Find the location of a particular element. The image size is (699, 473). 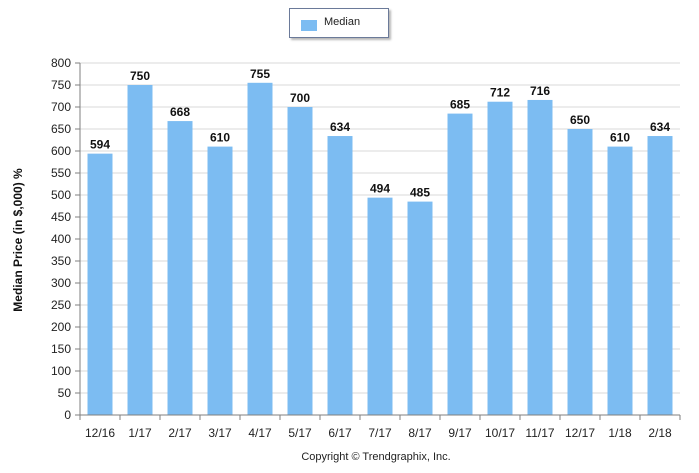

data-label: 716 is located at coordinates (540, 91).